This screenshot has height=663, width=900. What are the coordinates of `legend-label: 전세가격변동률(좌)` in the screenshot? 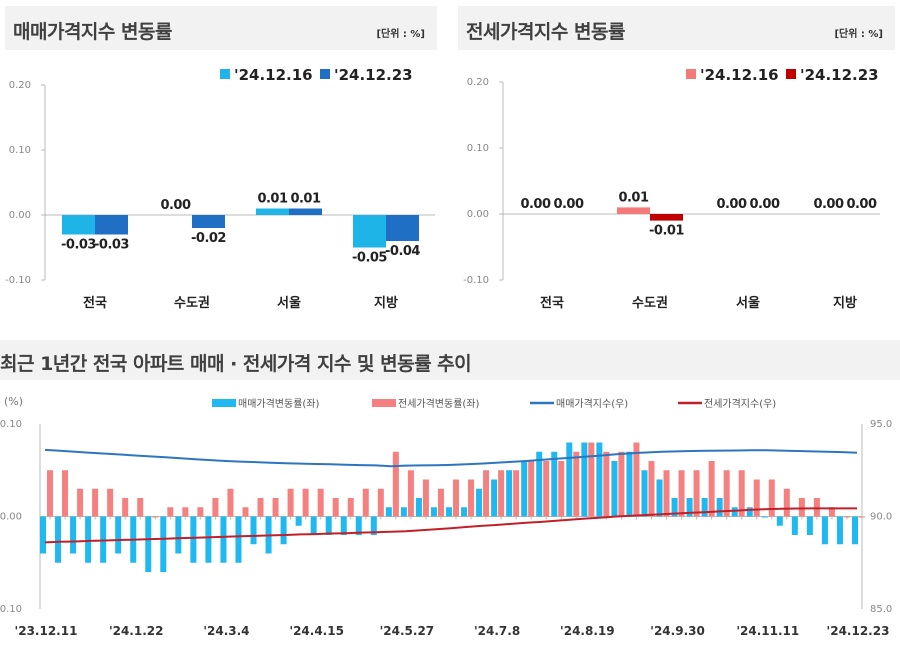 It's located at (439, 403).